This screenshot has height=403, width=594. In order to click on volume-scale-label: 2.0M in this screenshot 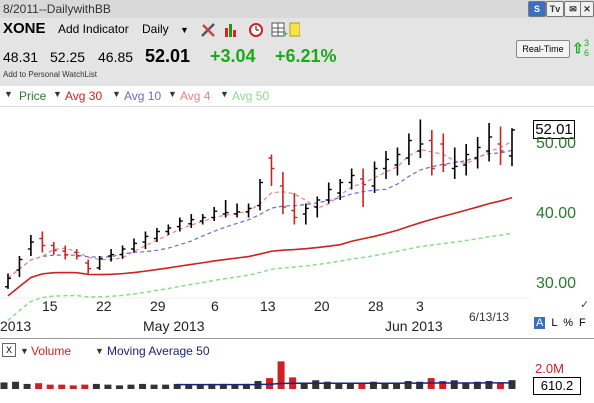, I will do `click(549, 368)`.